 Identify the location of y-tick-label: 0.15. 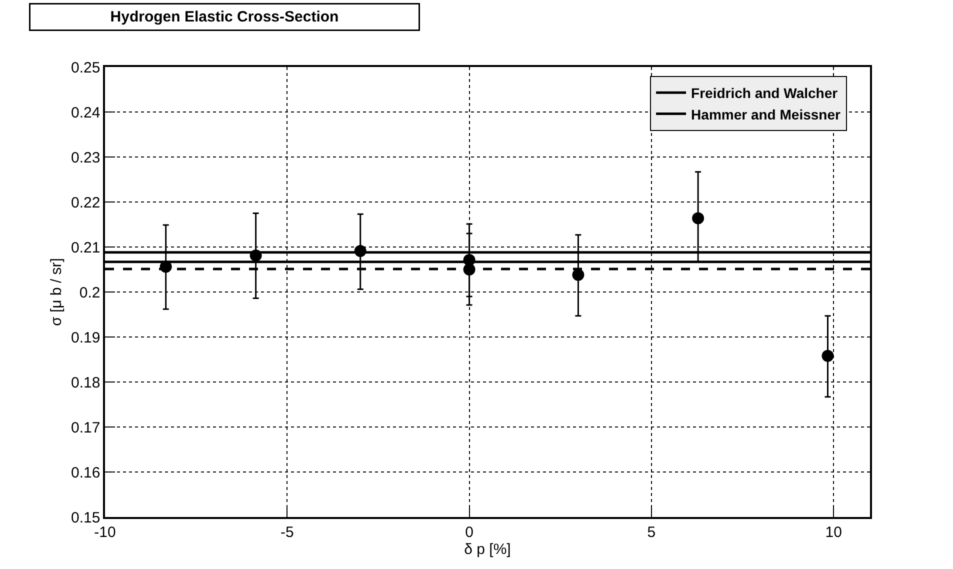
(85, 517).